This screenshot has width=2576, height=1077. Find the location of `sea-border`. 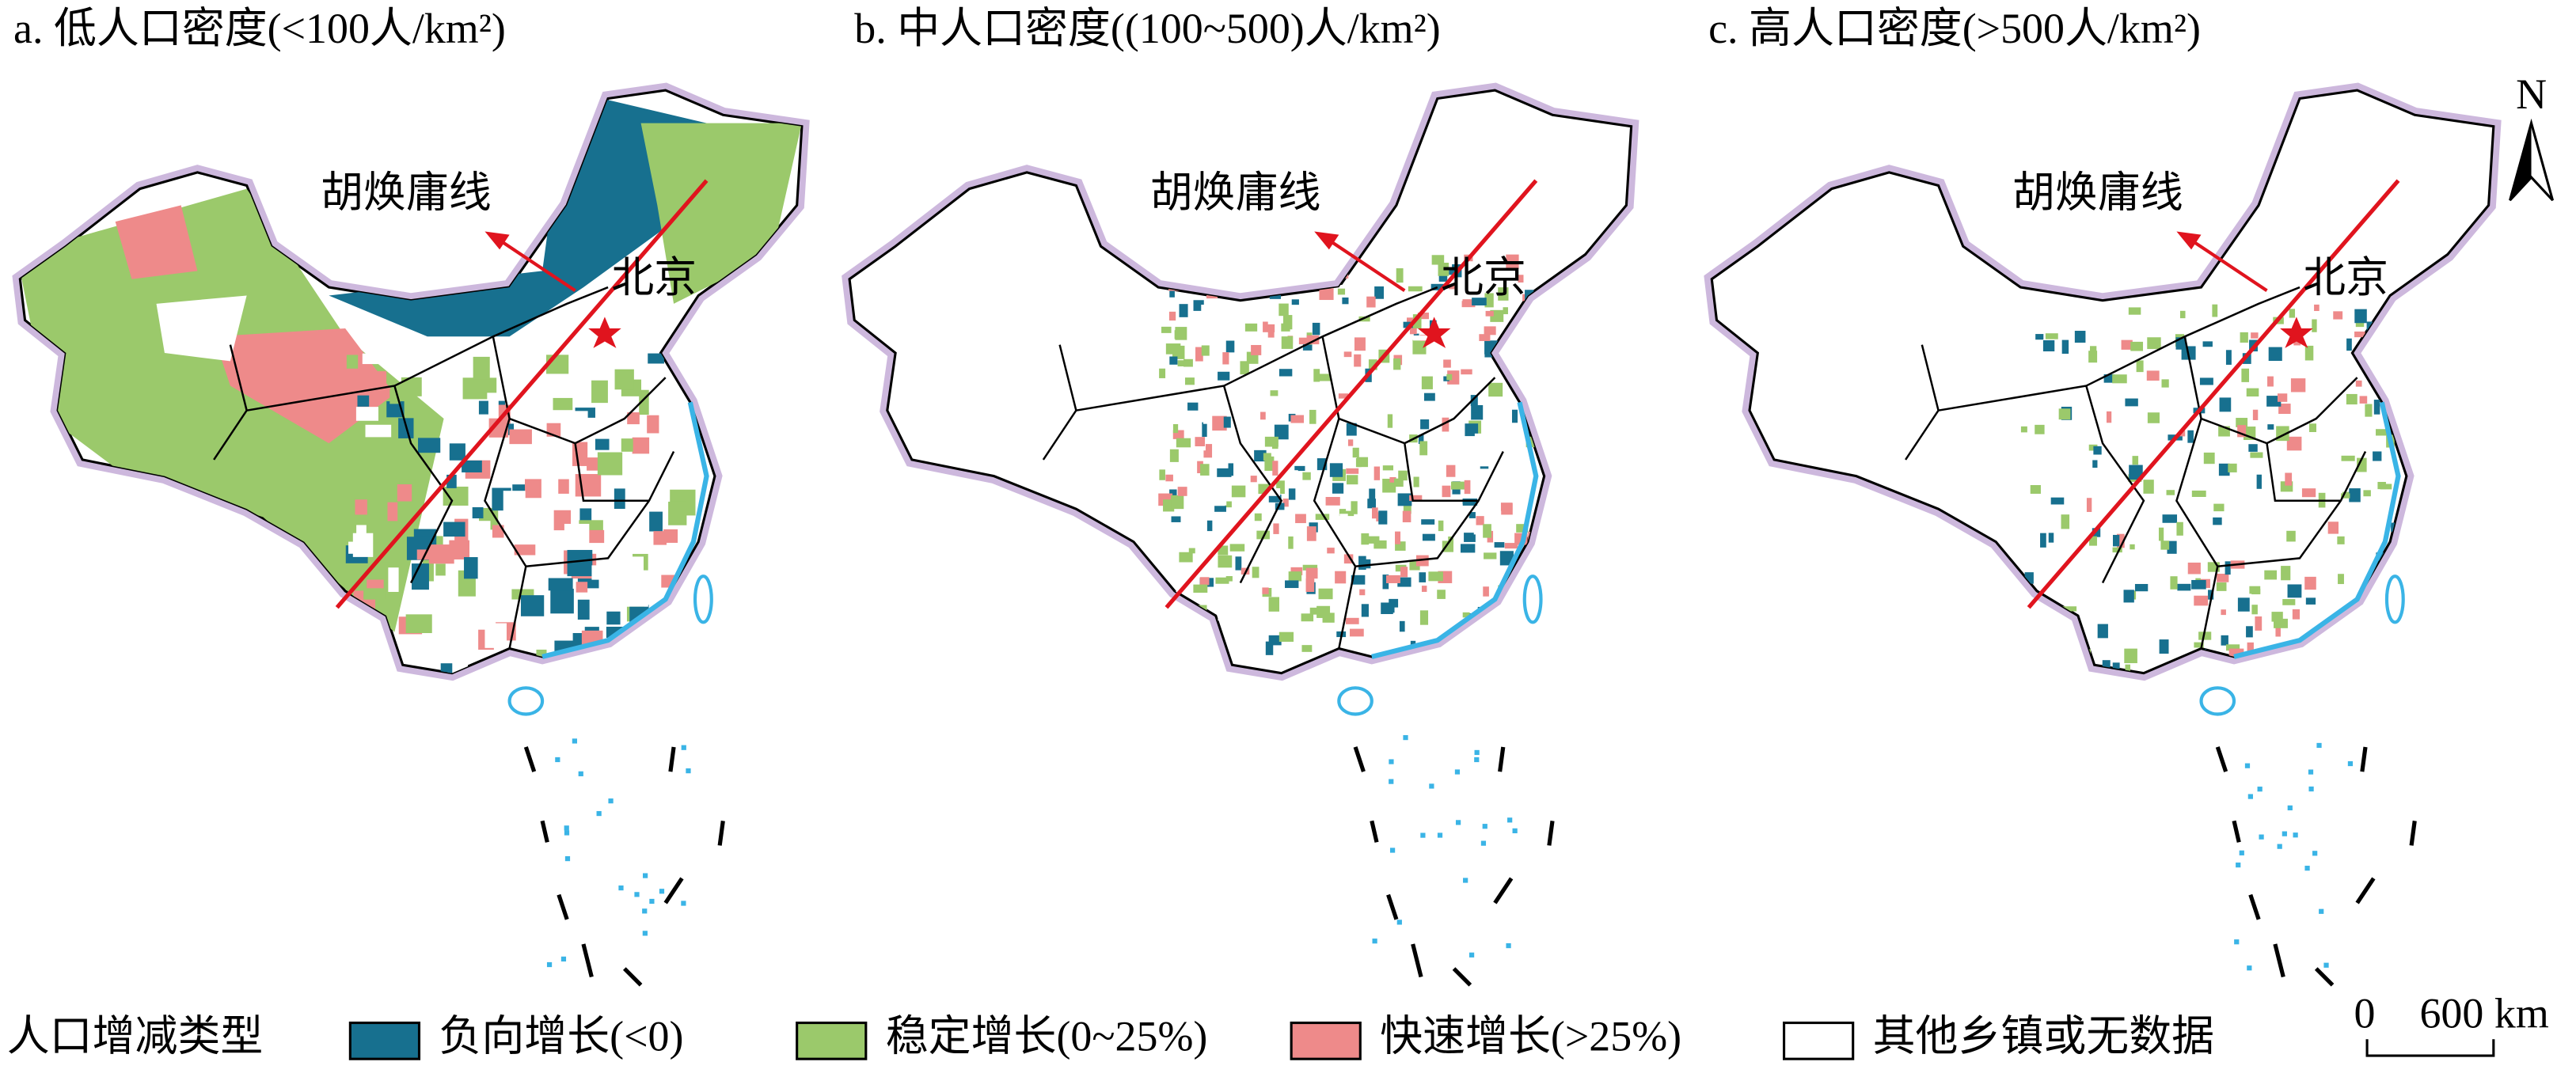

sea-border is located at coordinates (624, 866).